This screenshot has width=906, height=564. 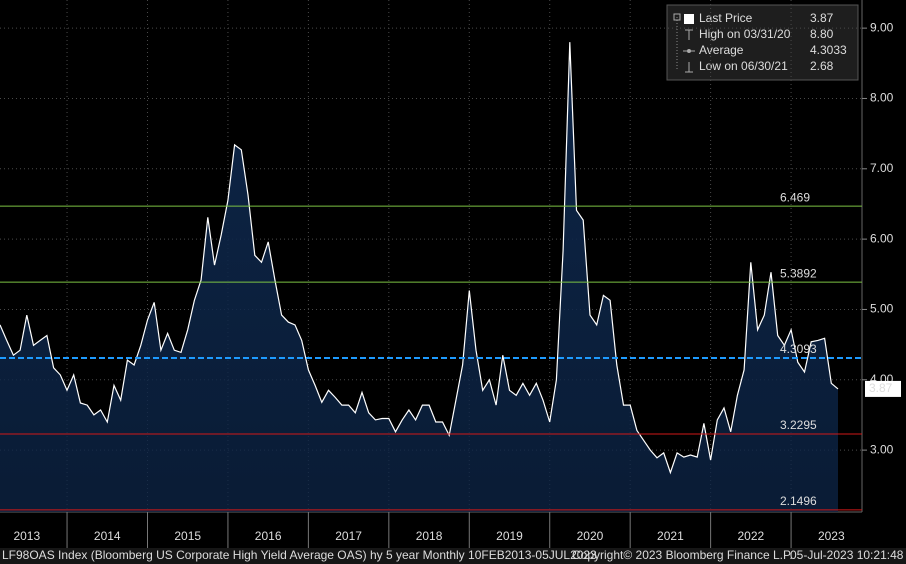 I want to click on y-tick-label: 8.00, so click(x=882, y=98).